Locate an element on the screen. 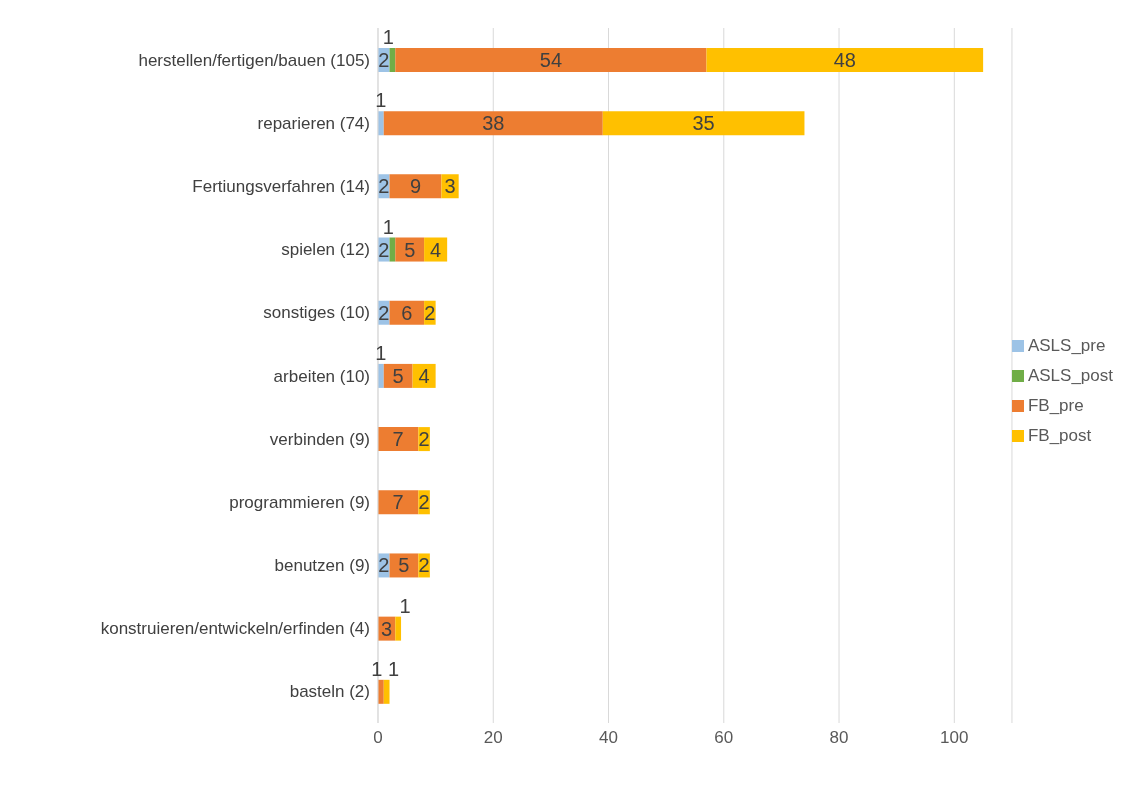 This screenshot has width=1145, height=785. data-label: 9 is located at coordinates (415, 186).